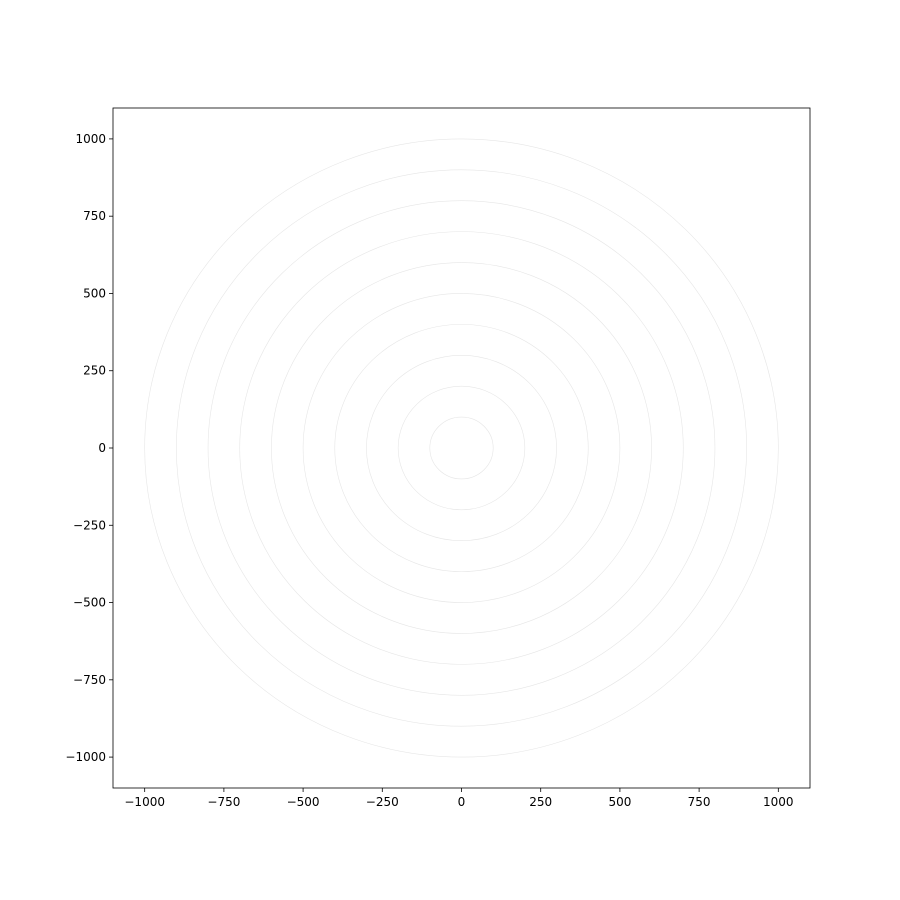 Image resolution: width=900 pixels, height=900 pixels. Describe the element at coordinates (85, 757) in the screenshot. I see `y-tick-label: −1000` at that location.